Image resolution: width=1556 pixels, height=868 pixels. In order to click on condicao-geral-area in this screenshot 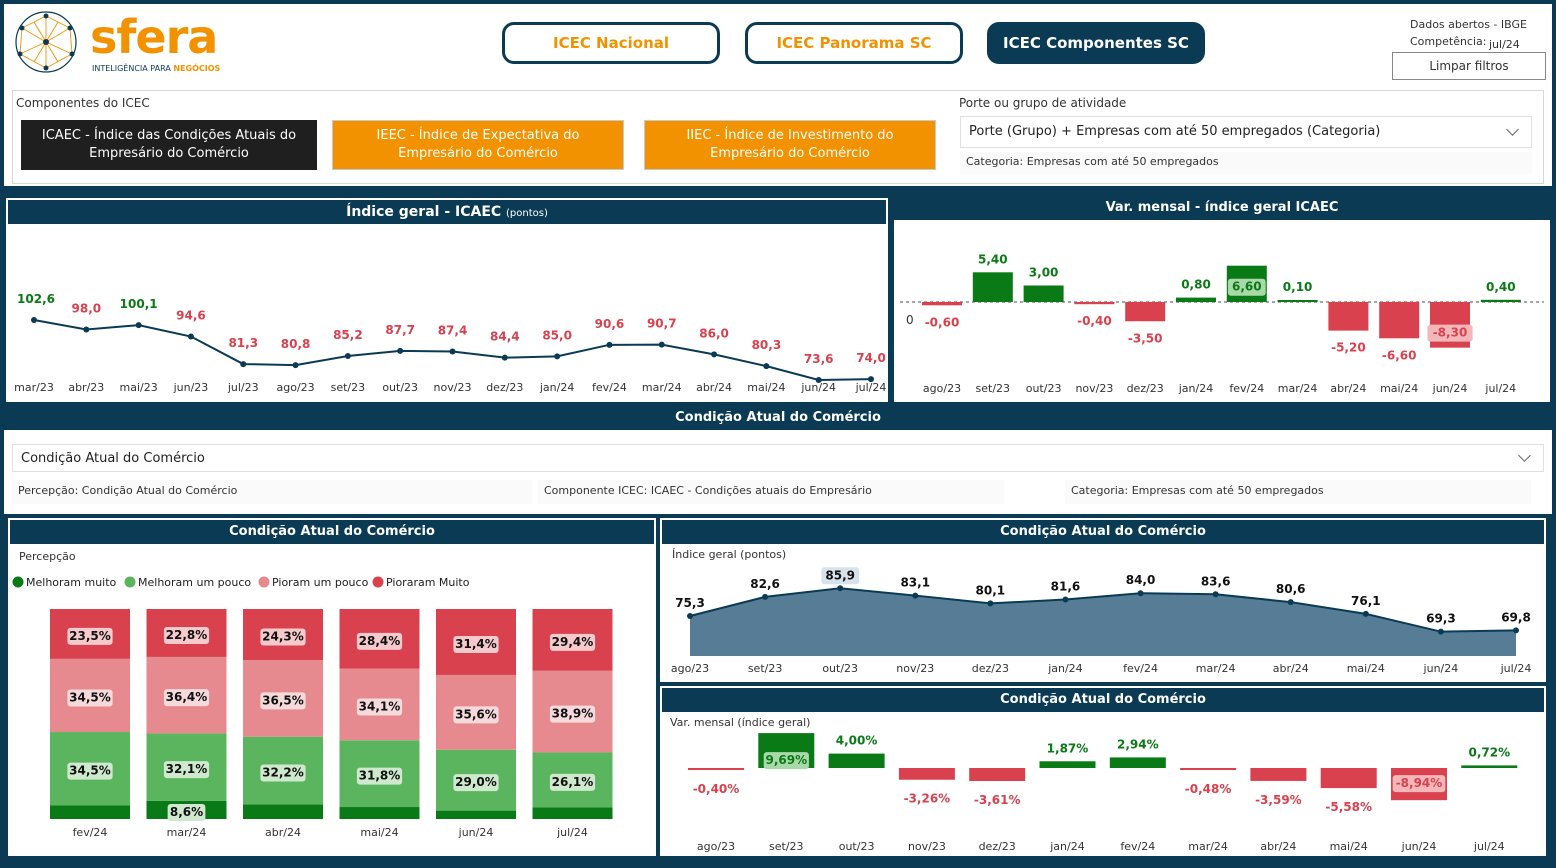, I will do `click(1103, 622)`.